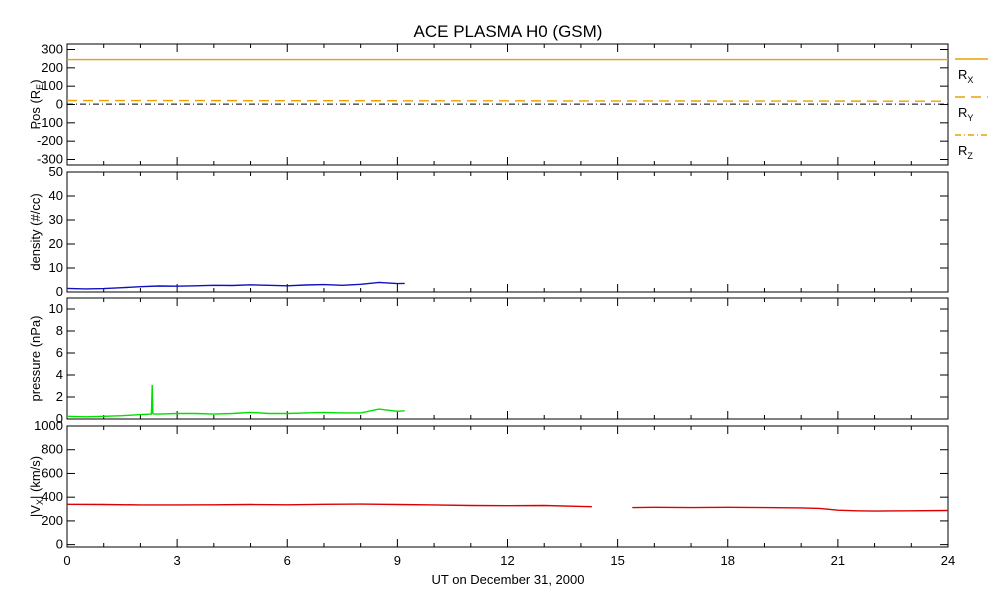 Image resolution: width=993 pixels, height=600 pixels. Describe the element at coordinates (52, 449) in the screenshot. I see `y-tick-label: 800` at that location.